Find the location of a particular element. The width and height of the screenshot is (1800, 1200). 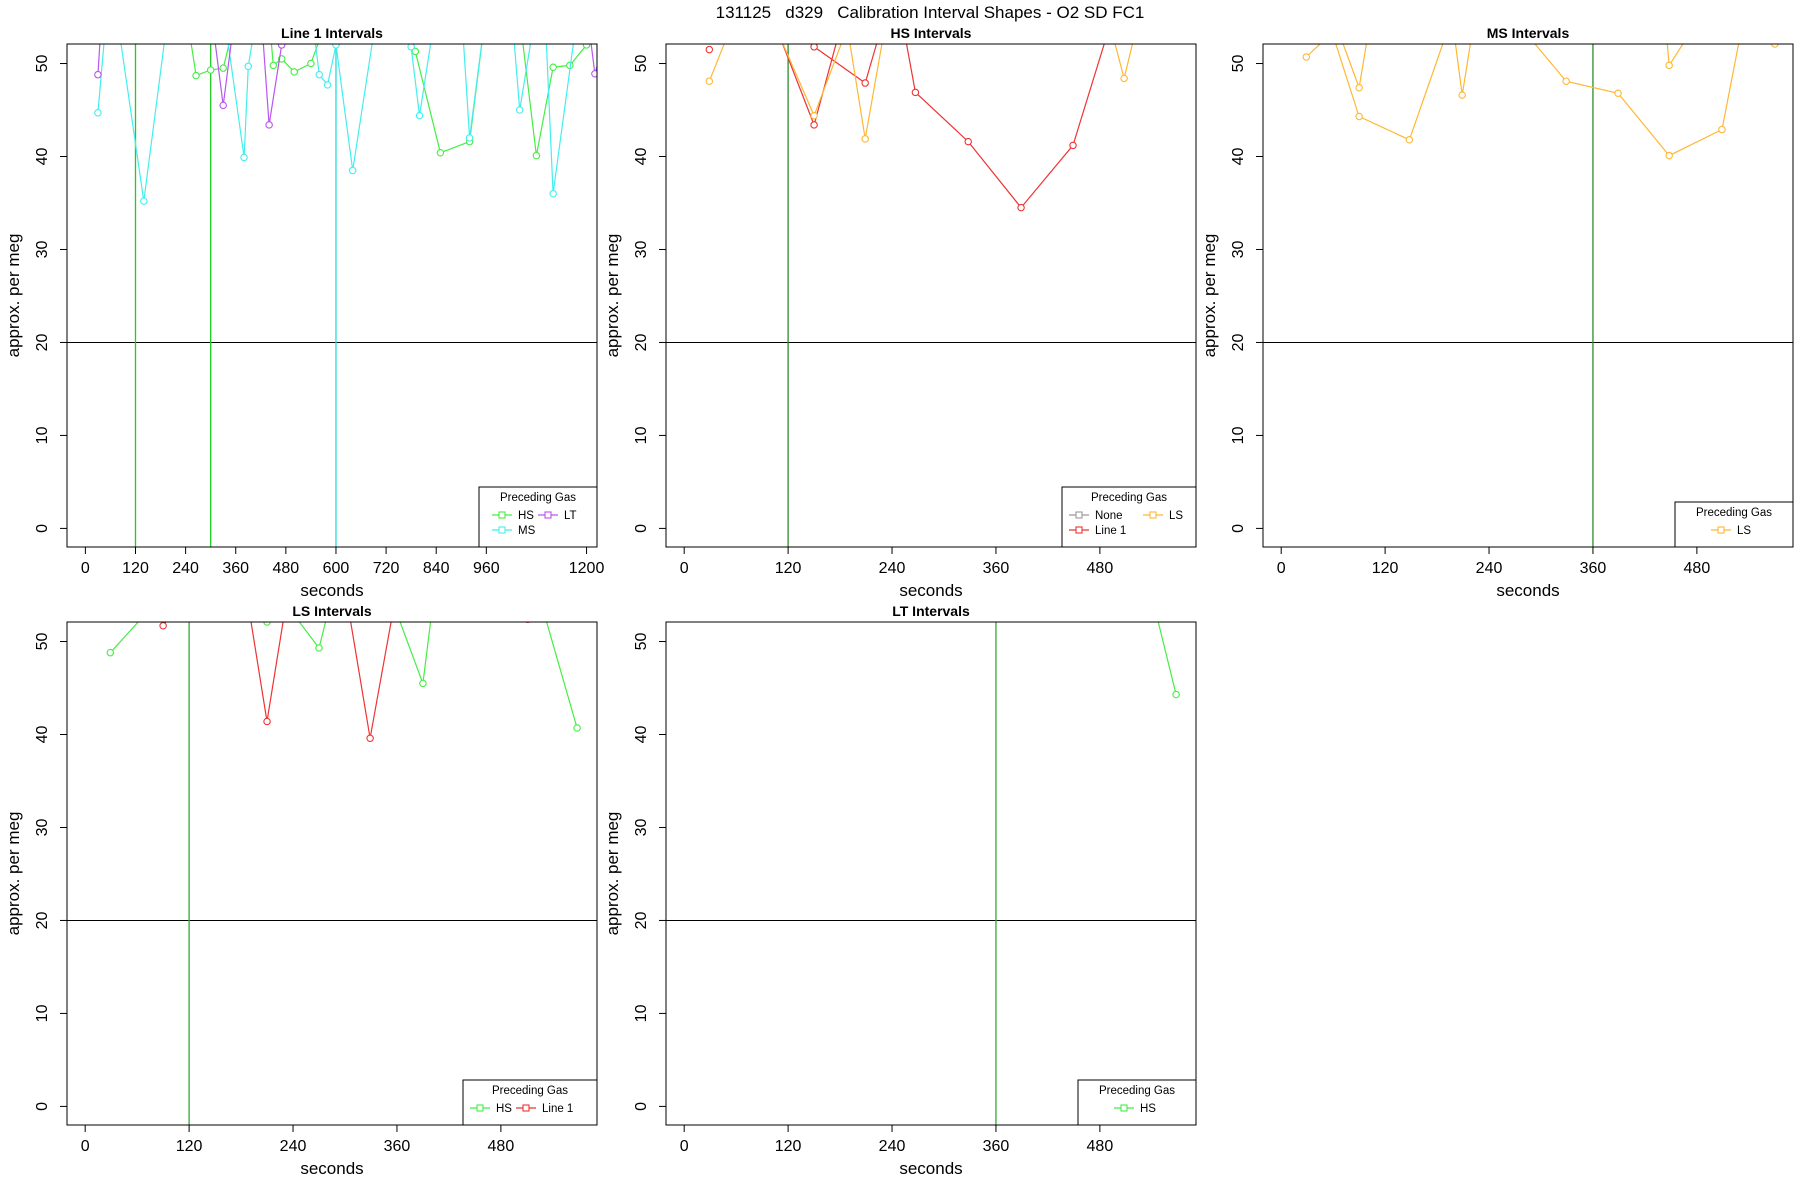

legend: Preceding Gas HS is located at coordinates (1137, 1102).